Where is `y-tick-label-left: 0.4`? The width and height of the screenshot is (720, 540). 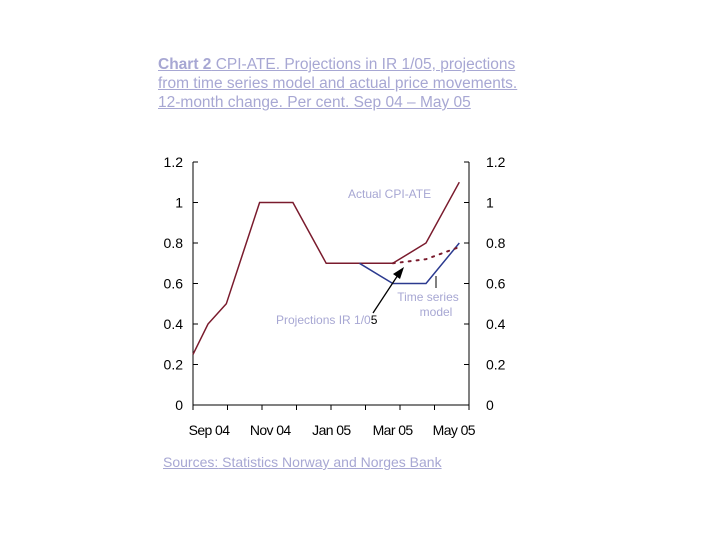 y-tick-label-left: 0.4 is located at coordinates (174, 324).